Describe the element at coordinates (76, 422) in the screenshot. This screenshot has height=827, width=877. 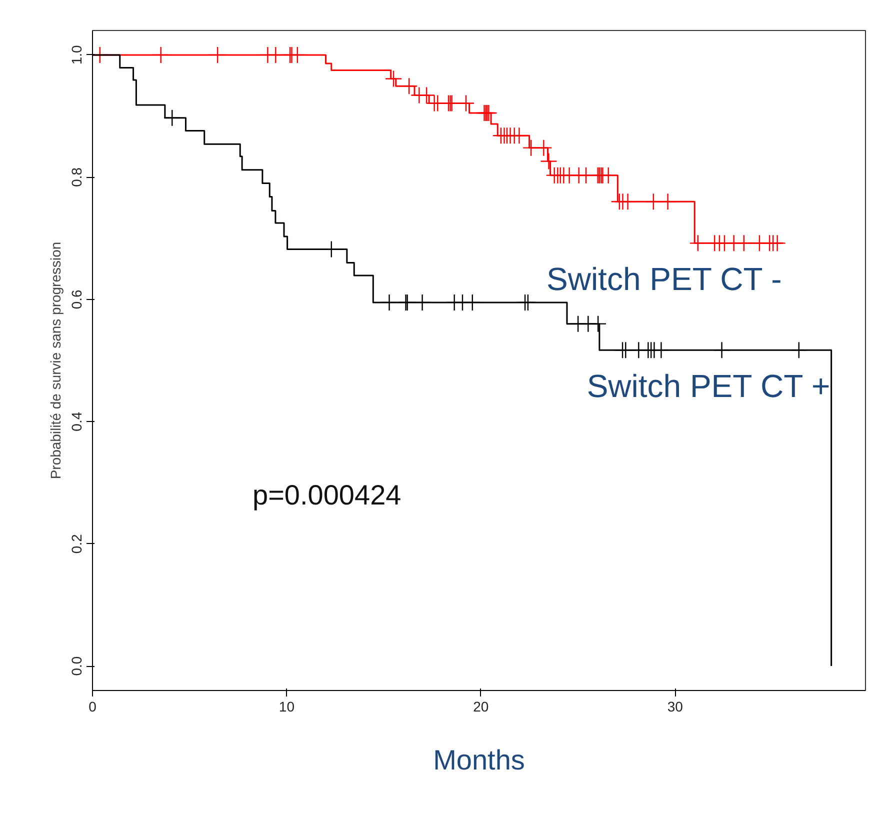
I see `y-tick-label: 0.4` at that location.